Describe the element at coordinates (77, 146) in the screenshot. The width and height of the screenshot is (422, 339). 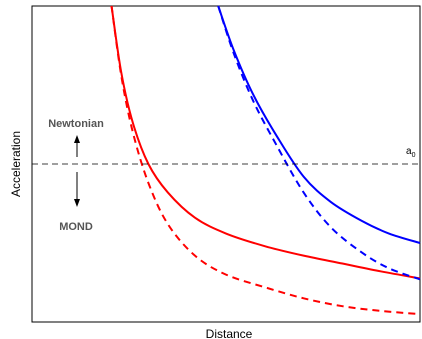
I see `up-arrow-icon` at that location.